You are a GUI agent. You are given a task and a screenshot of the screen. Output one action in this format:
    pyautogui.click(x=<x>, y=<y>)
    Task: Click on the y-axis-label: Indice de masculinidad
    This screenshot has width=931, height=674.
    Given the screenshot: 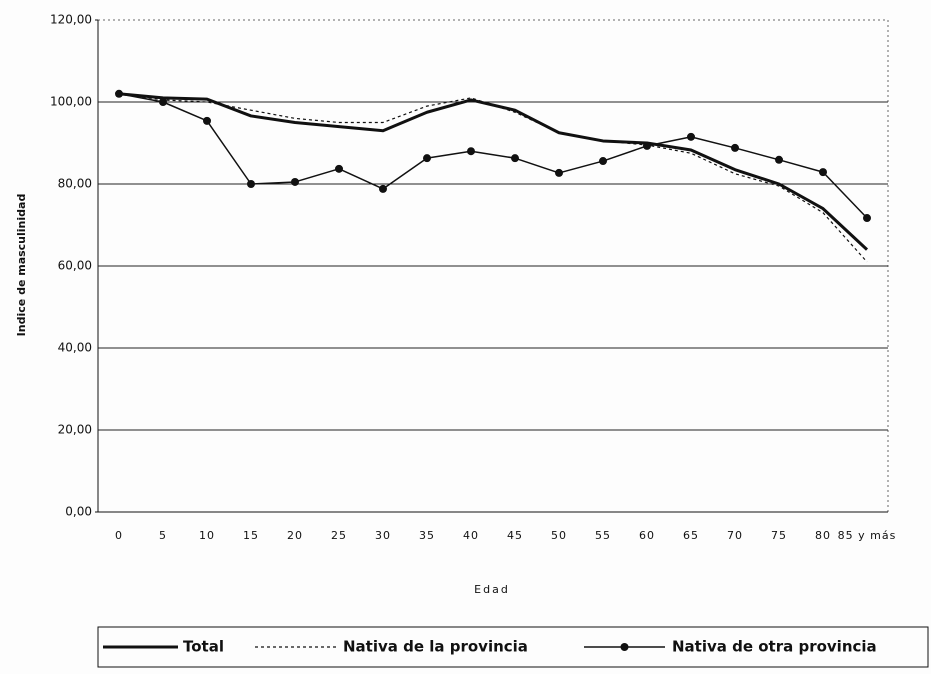 What is the action you would take?
    pyautogui.click(x=21, y=265)
    